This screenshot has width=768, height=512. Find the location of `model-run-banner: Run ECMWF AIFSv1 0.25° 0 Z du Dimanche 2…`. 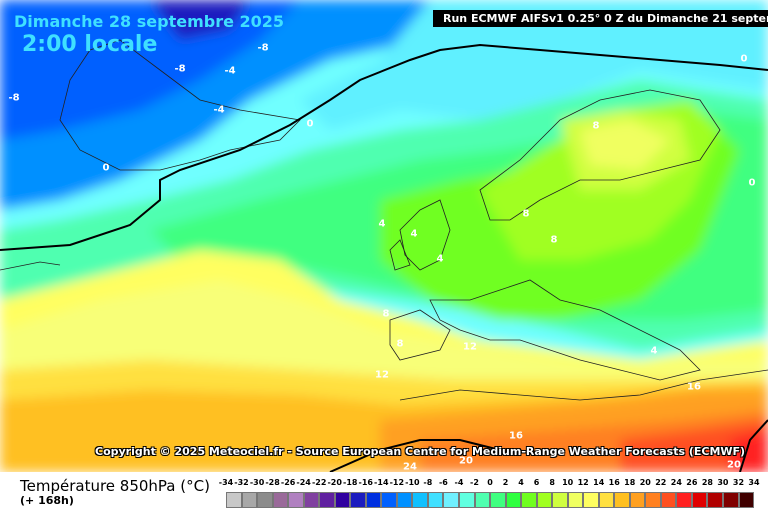

model-run-banner: Run ECMWF AIFSv1 0.25° 0 Z du Dimanche 2… is located at coordinates (600, 18).